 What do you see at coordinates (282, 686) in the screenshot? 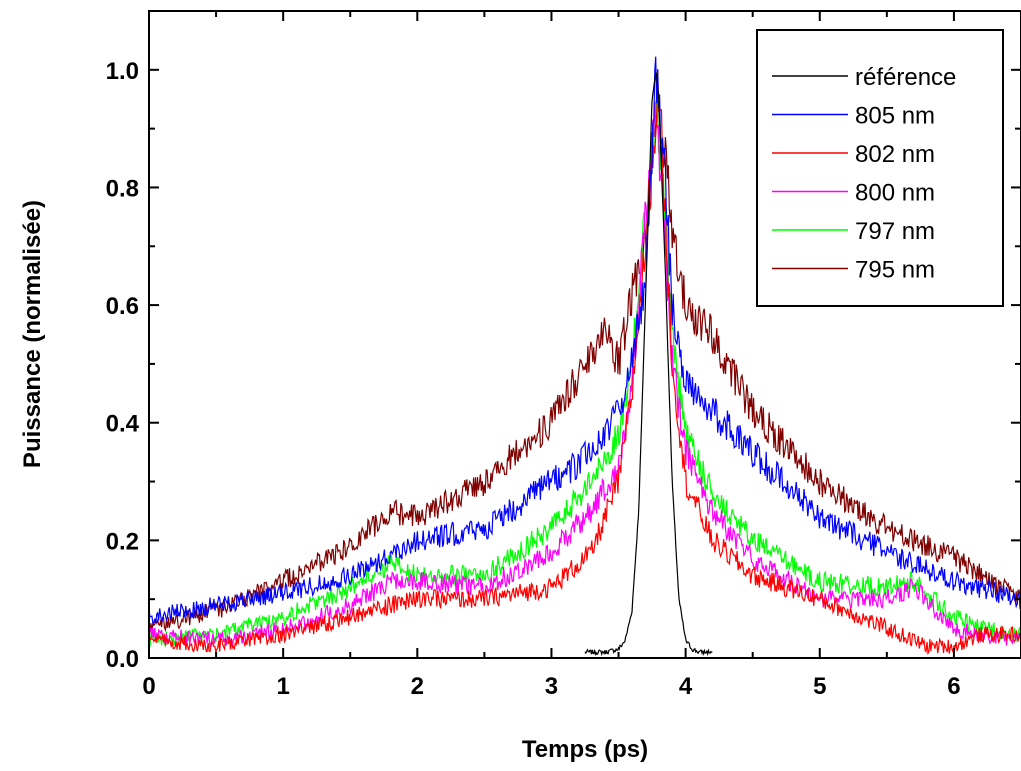
I see `x-tick-label: 1` at bounding box center [282, 686].